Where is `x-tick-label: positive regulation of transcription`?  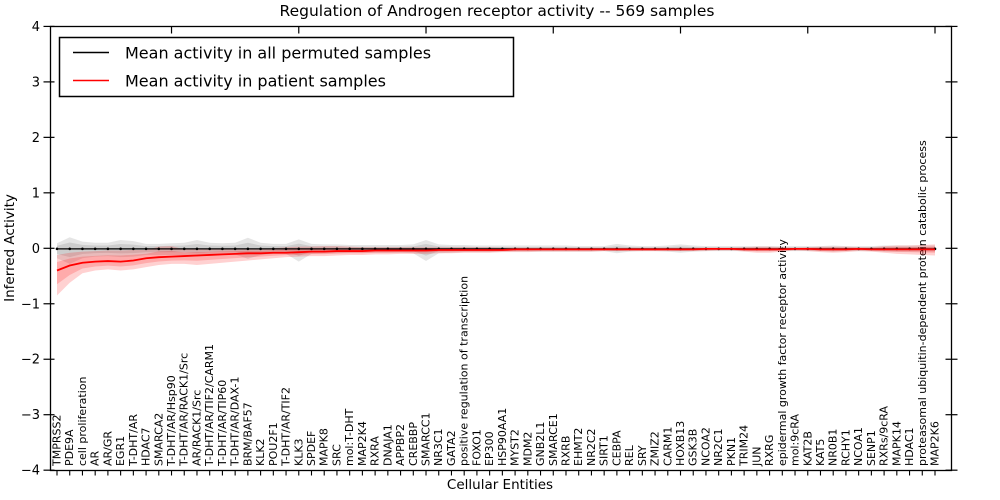
x-tick-label: positive regulation of transcription is located at coordinates (464, 371).